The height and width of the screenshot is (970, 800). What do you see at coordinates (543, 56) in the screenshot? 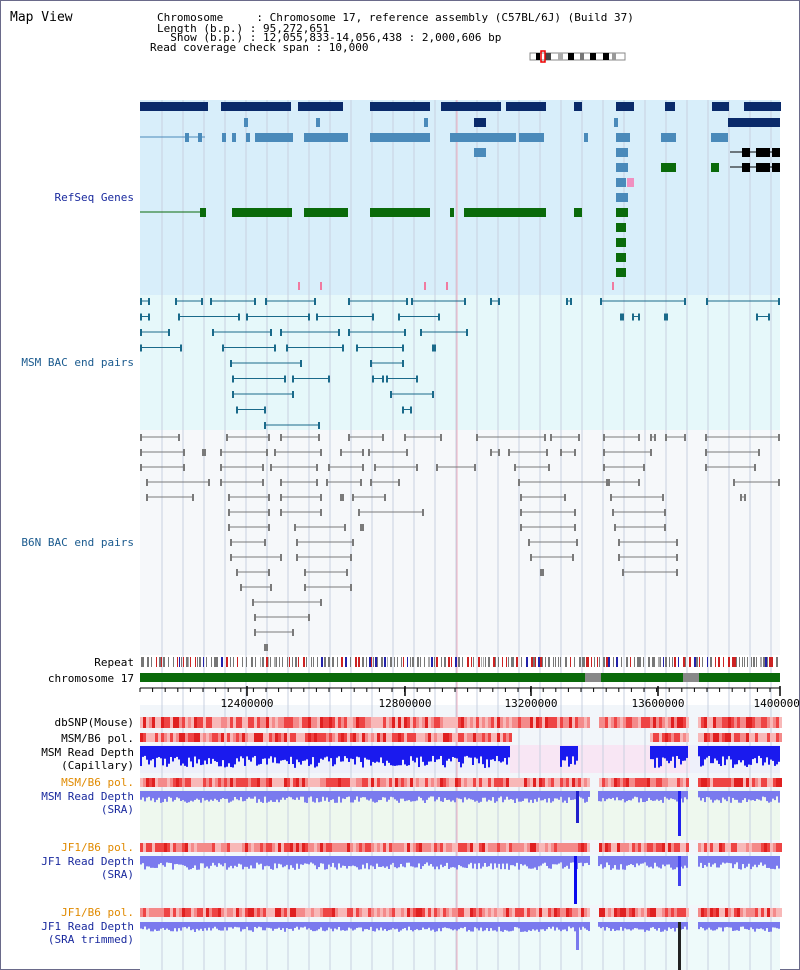
I see `ideogram-position-marker` at bounding box center [543, 56].